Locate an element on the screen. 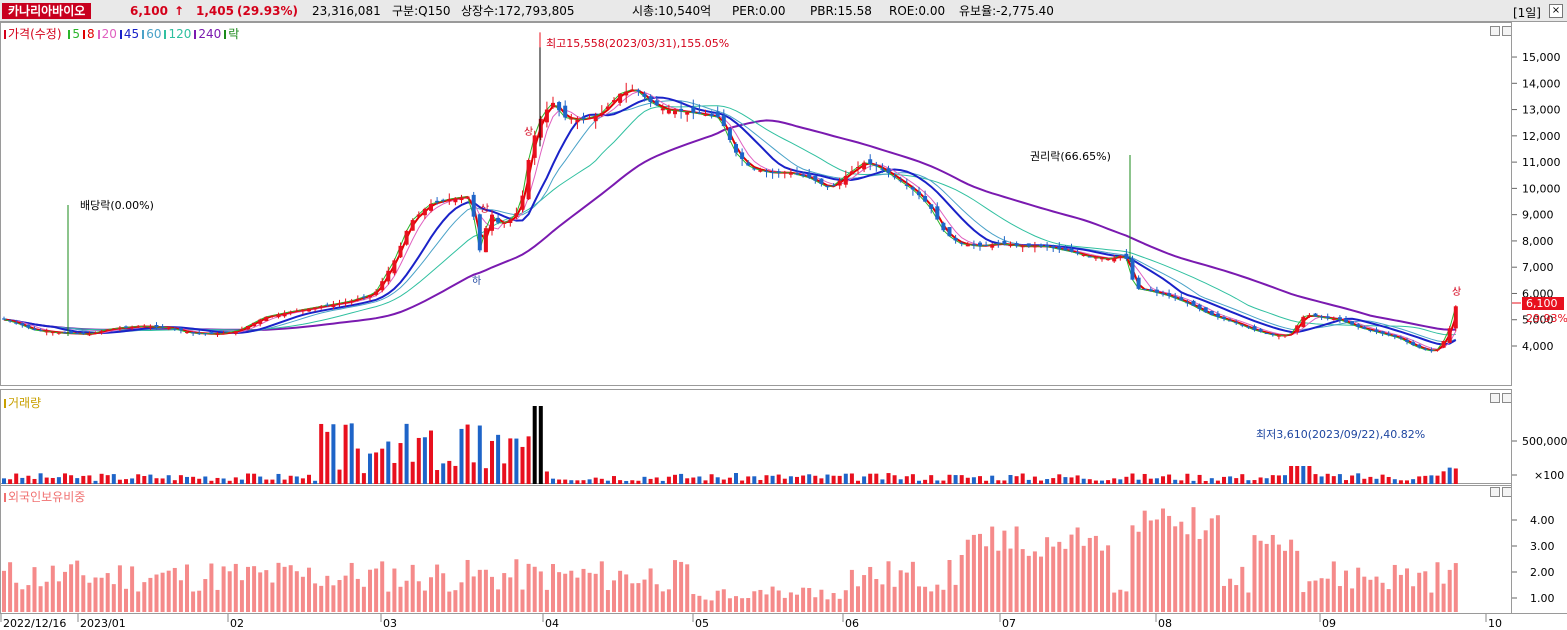 The height and width of the screenshot is (630, 1567). price-legend-title: 가격(수정) is located at coordinates (35, 34).